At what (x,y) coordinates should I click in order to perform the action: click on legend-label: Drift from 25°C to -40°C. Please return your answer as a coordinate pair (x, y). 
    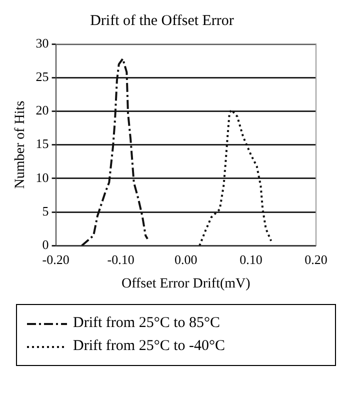
    Looking at the image, I should click on (149, 346).